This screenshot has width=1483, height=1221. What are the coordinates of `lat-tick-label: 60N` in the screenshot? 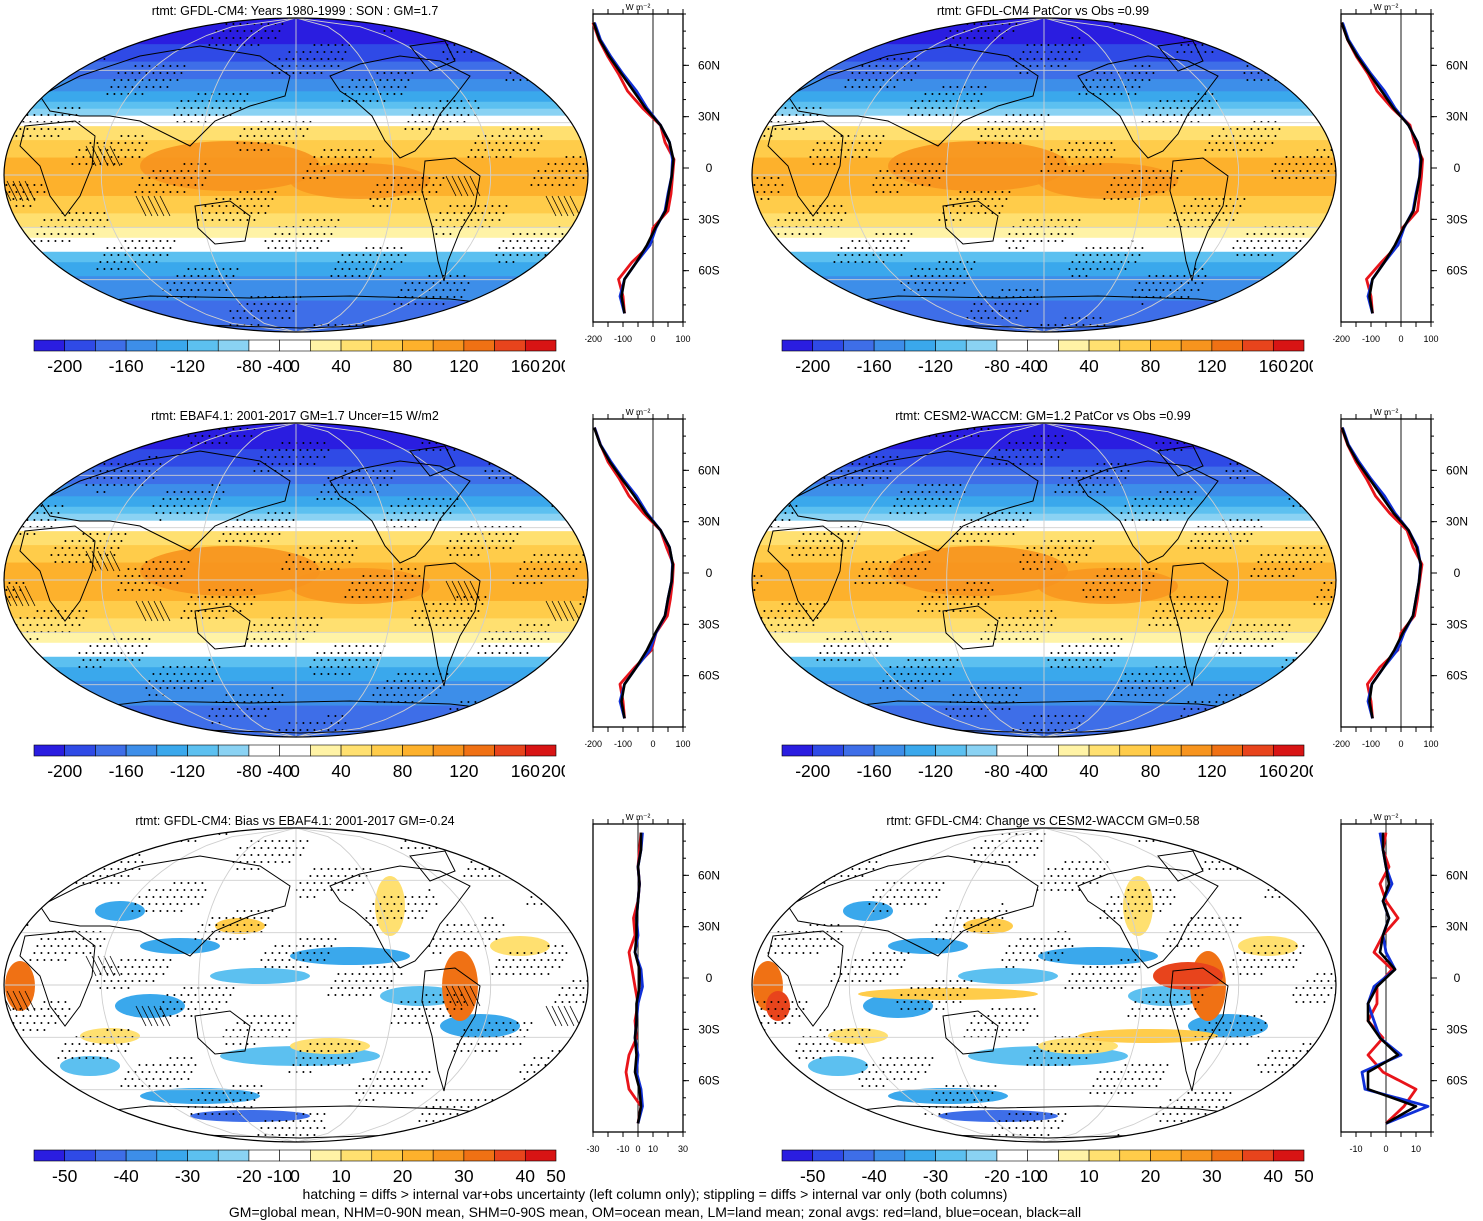 It's located at (709, 470).